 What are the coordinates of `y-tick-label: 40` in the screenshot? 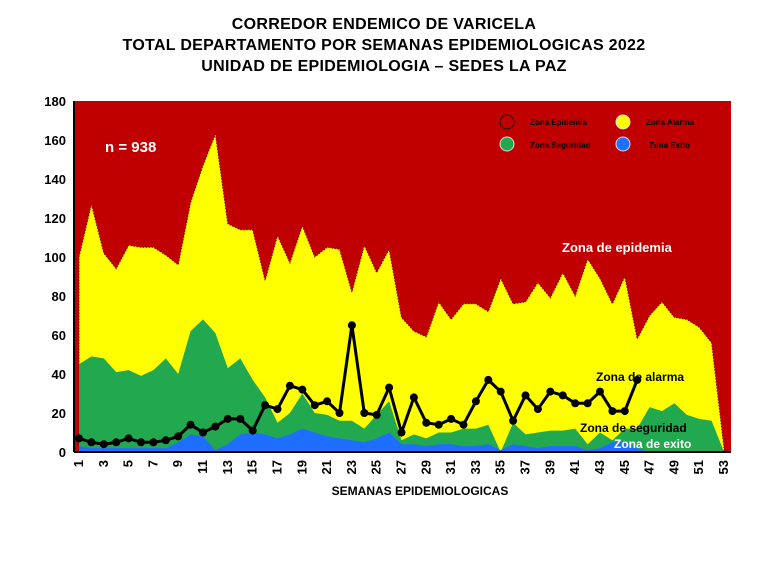 It's located at (59, 374).